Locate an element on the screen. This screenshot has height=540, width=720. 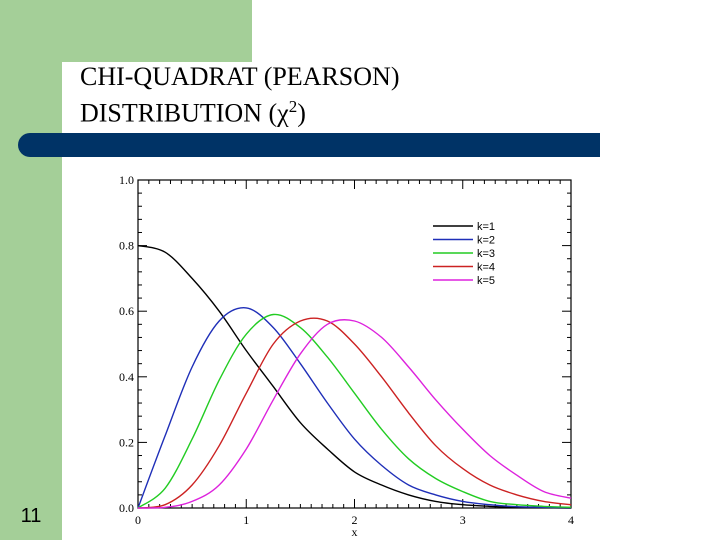
title-line-1: CHI-QUADRAT (PEARSON) is located at coordinates (240, 76).